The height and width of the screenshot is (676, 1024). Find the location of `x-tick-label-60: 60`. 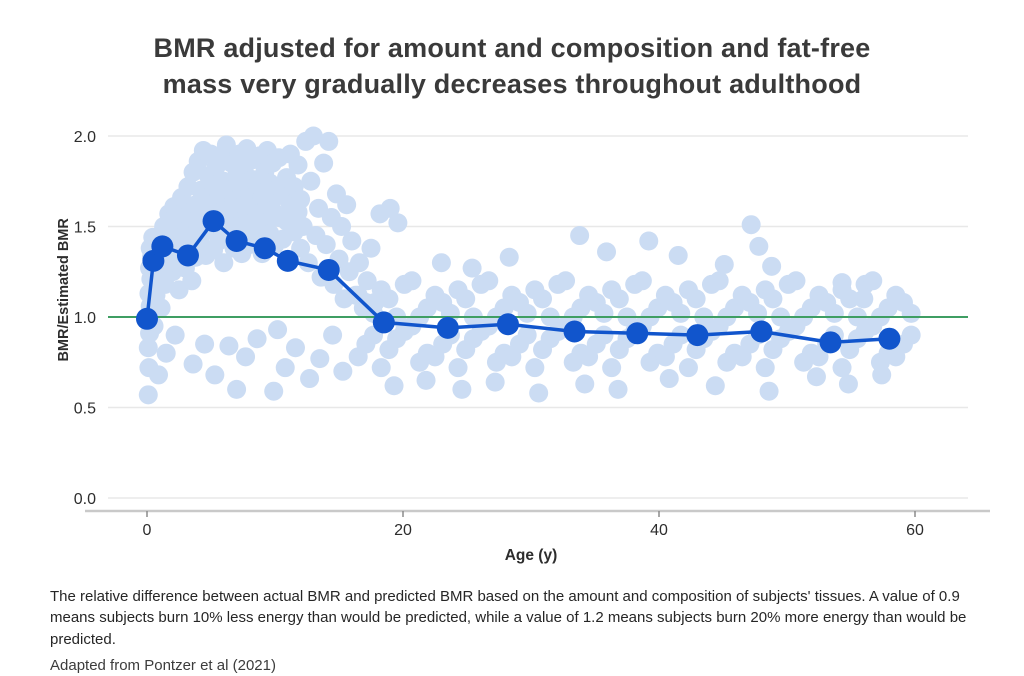

x-tick-label-60: 60 is located at coordinates (915, 530).